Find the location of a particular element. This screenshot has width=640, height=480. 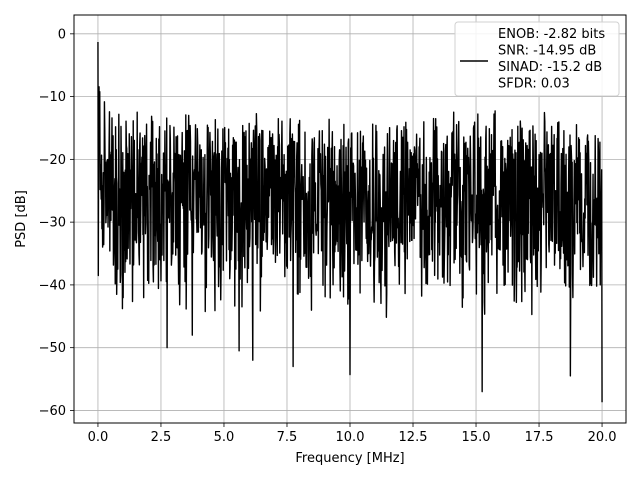

legend-entry: ENOB: -2.82 bits is located at coordinates (551, 34).